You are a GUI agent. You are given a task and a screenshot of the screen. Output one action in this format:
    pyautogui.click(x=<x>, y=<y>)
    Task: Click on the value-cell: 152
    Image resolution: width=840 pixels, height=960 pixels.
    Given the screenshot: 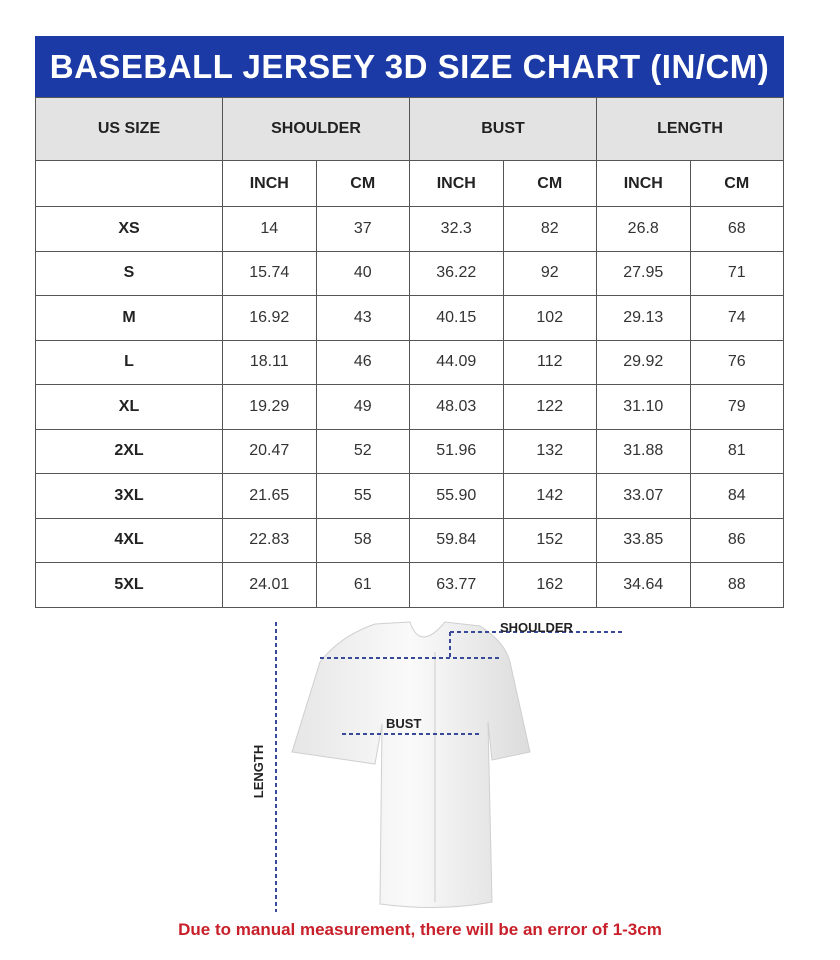 What is the action you would take?
    pyautogui.click(x=549, y=540)
    